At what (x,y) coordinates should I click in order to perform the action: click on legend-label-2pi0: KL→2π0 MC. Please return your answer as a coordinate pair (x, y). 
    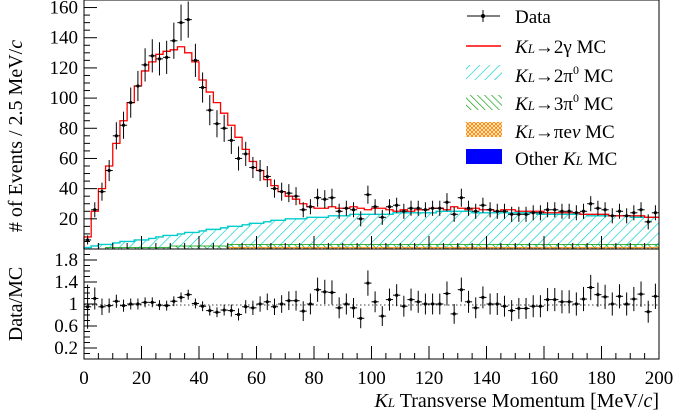
    Looking at the image, I should click on (563, 75).